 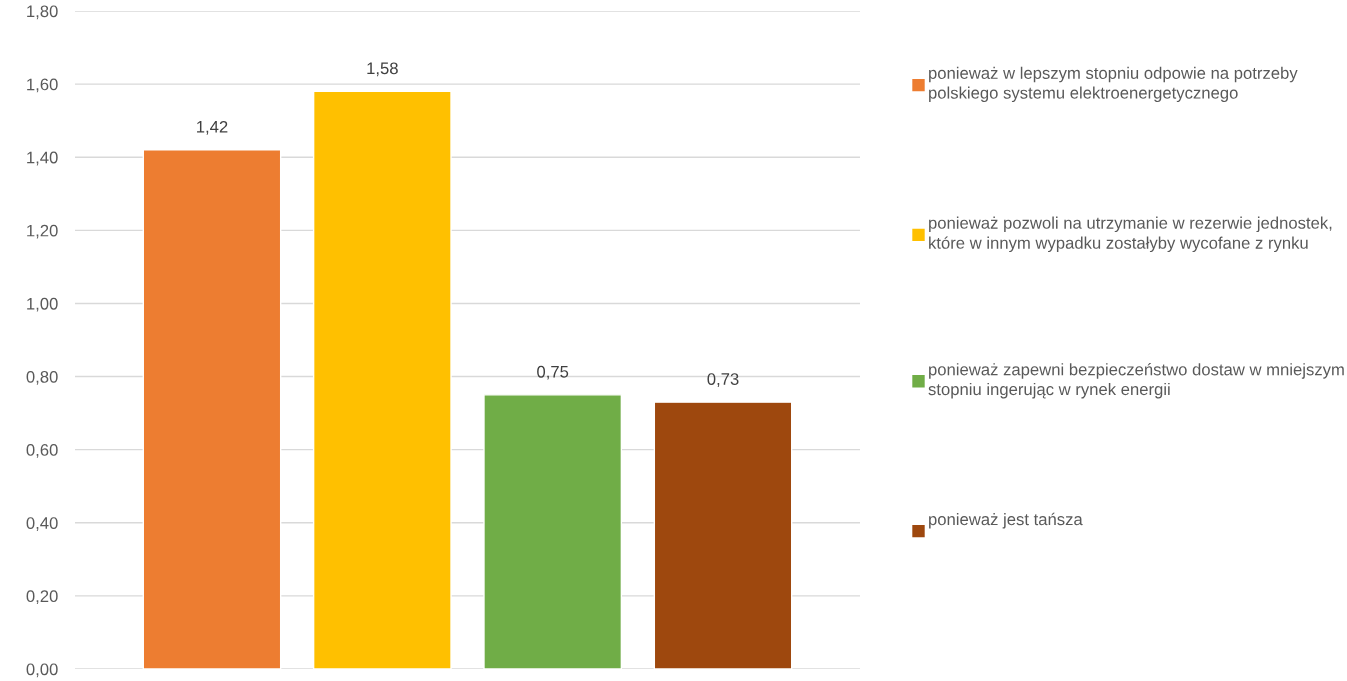 What do you see at coordinates (382, 69) in the screenshot?
I see `data-label: 1,58` at bounding box center [382, 69].